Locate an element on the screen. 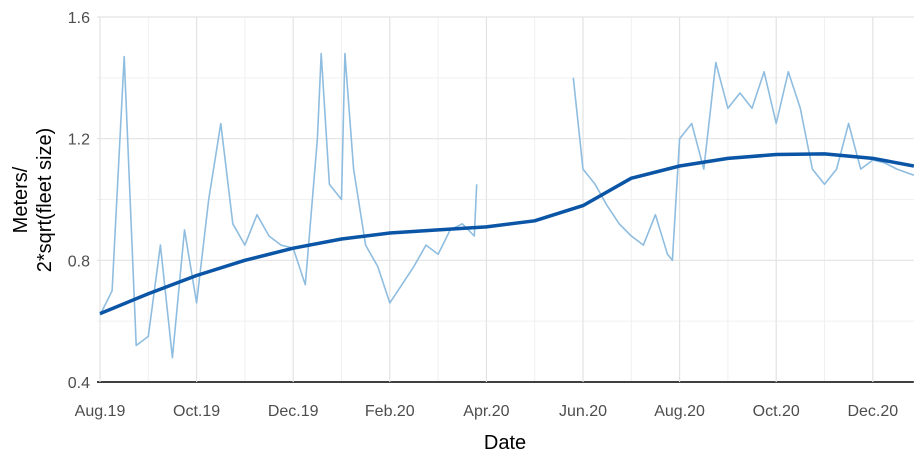 The width and height of the screenshot is (914, 458). x-tick-label: Feb.20 is located at coordinates (390, 411).